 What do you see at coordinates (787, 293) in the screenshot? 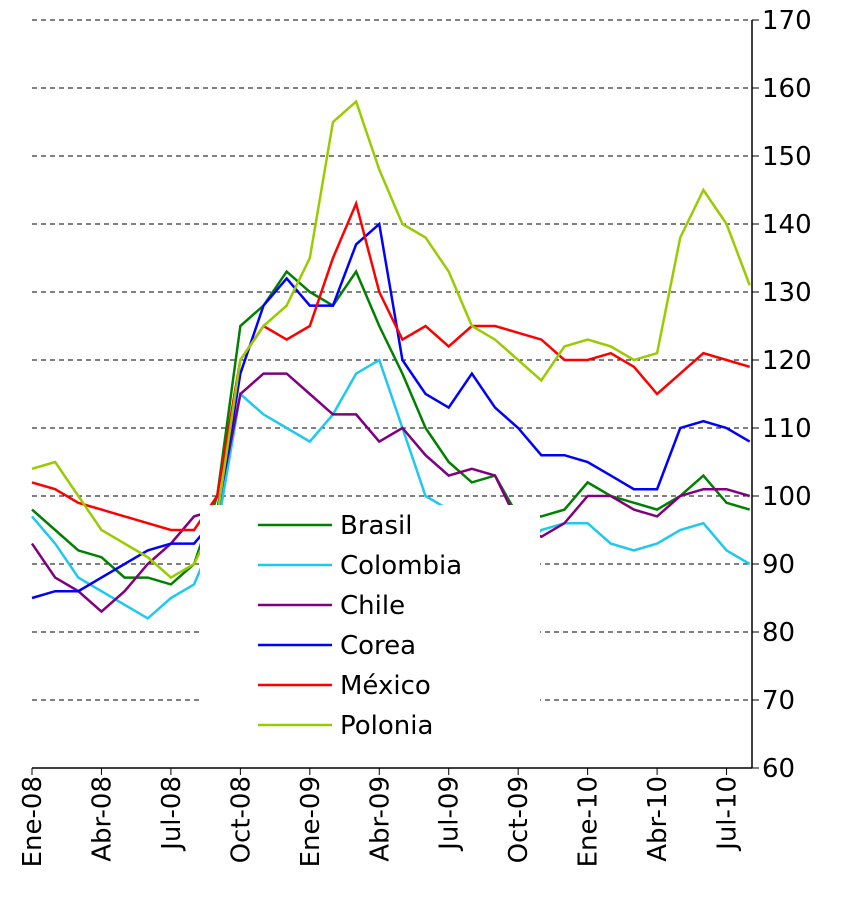
I see `y-tick-label: 130` at bounding box center [787, 293].